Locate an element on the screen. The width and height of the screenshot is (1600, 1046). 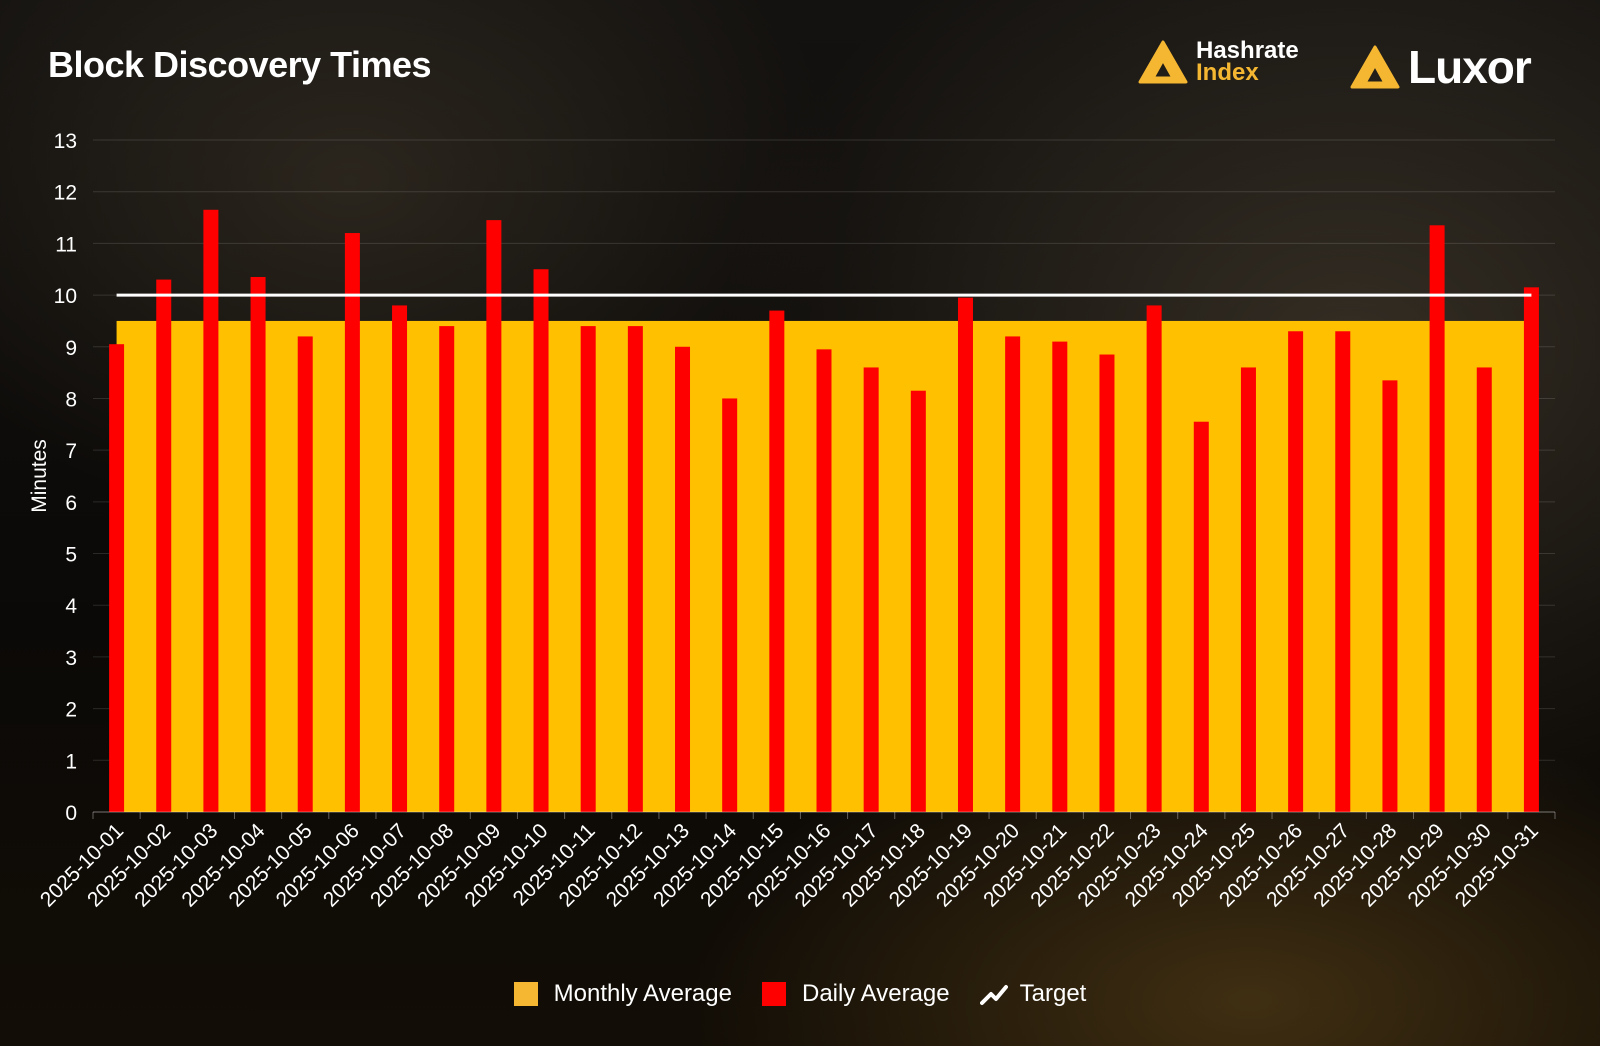
brand-index-text: Index is located at coordinates (1227, 72).